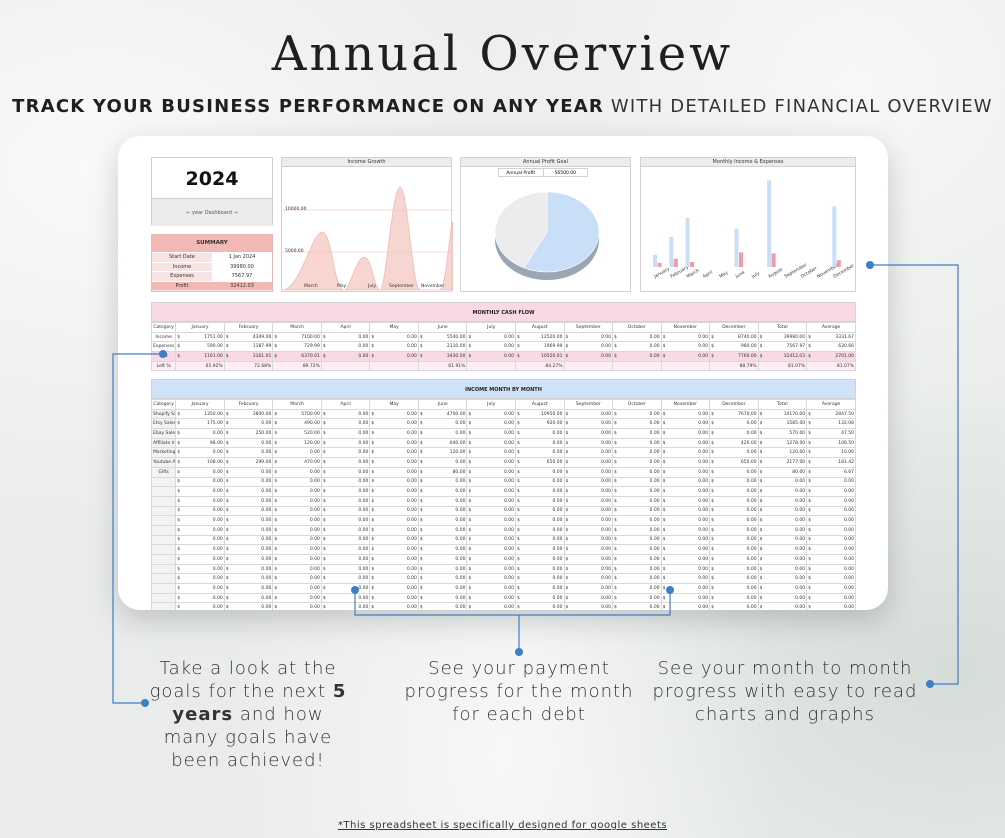  I want to click on table-cell: 630.66, so click(843, 347).